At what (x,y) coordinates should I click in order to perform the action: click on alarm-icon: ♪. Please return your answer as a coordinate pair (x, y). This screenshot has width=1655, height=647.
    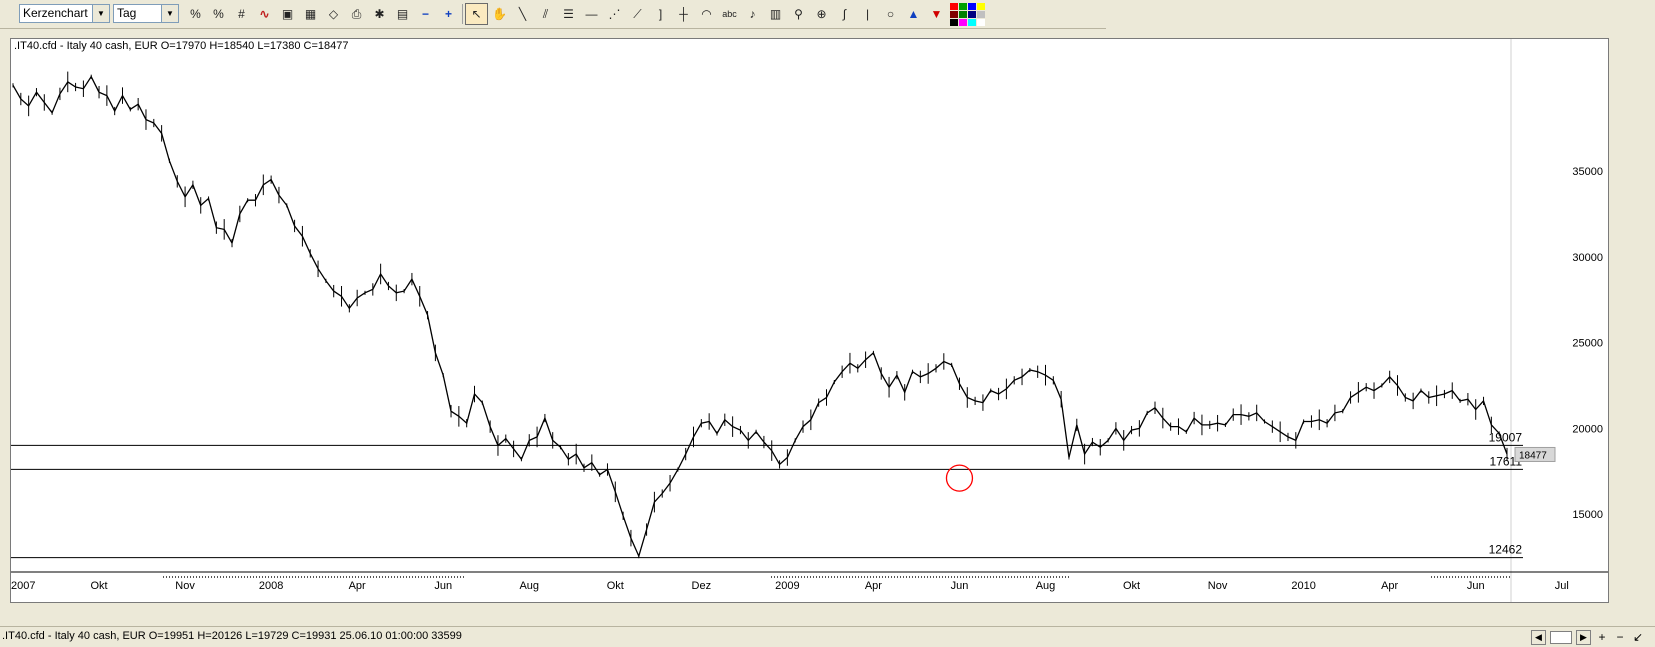
    Looking at the image, I should click on (752, 14).